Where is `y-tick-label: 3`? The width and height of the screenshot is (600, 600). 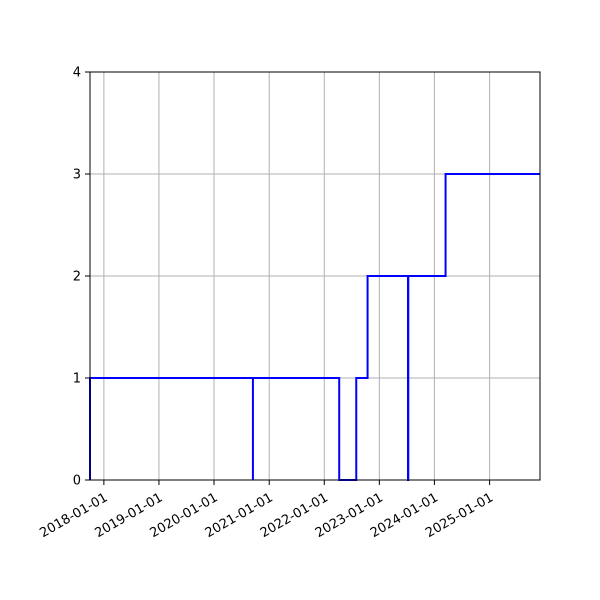 y-tick-label: 3 is located at coordinates (77, 175).